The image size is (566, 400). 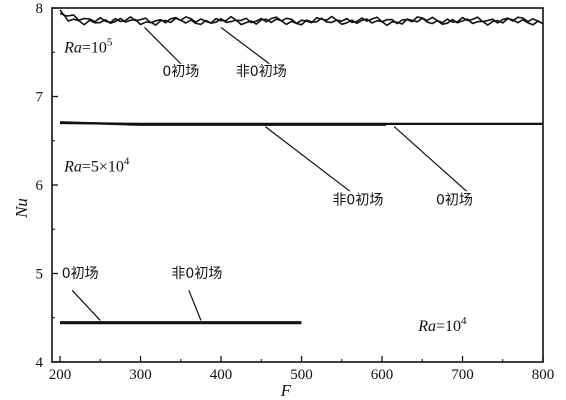 I want to click on x-tick-label: 800, so click(x=543, y=375).